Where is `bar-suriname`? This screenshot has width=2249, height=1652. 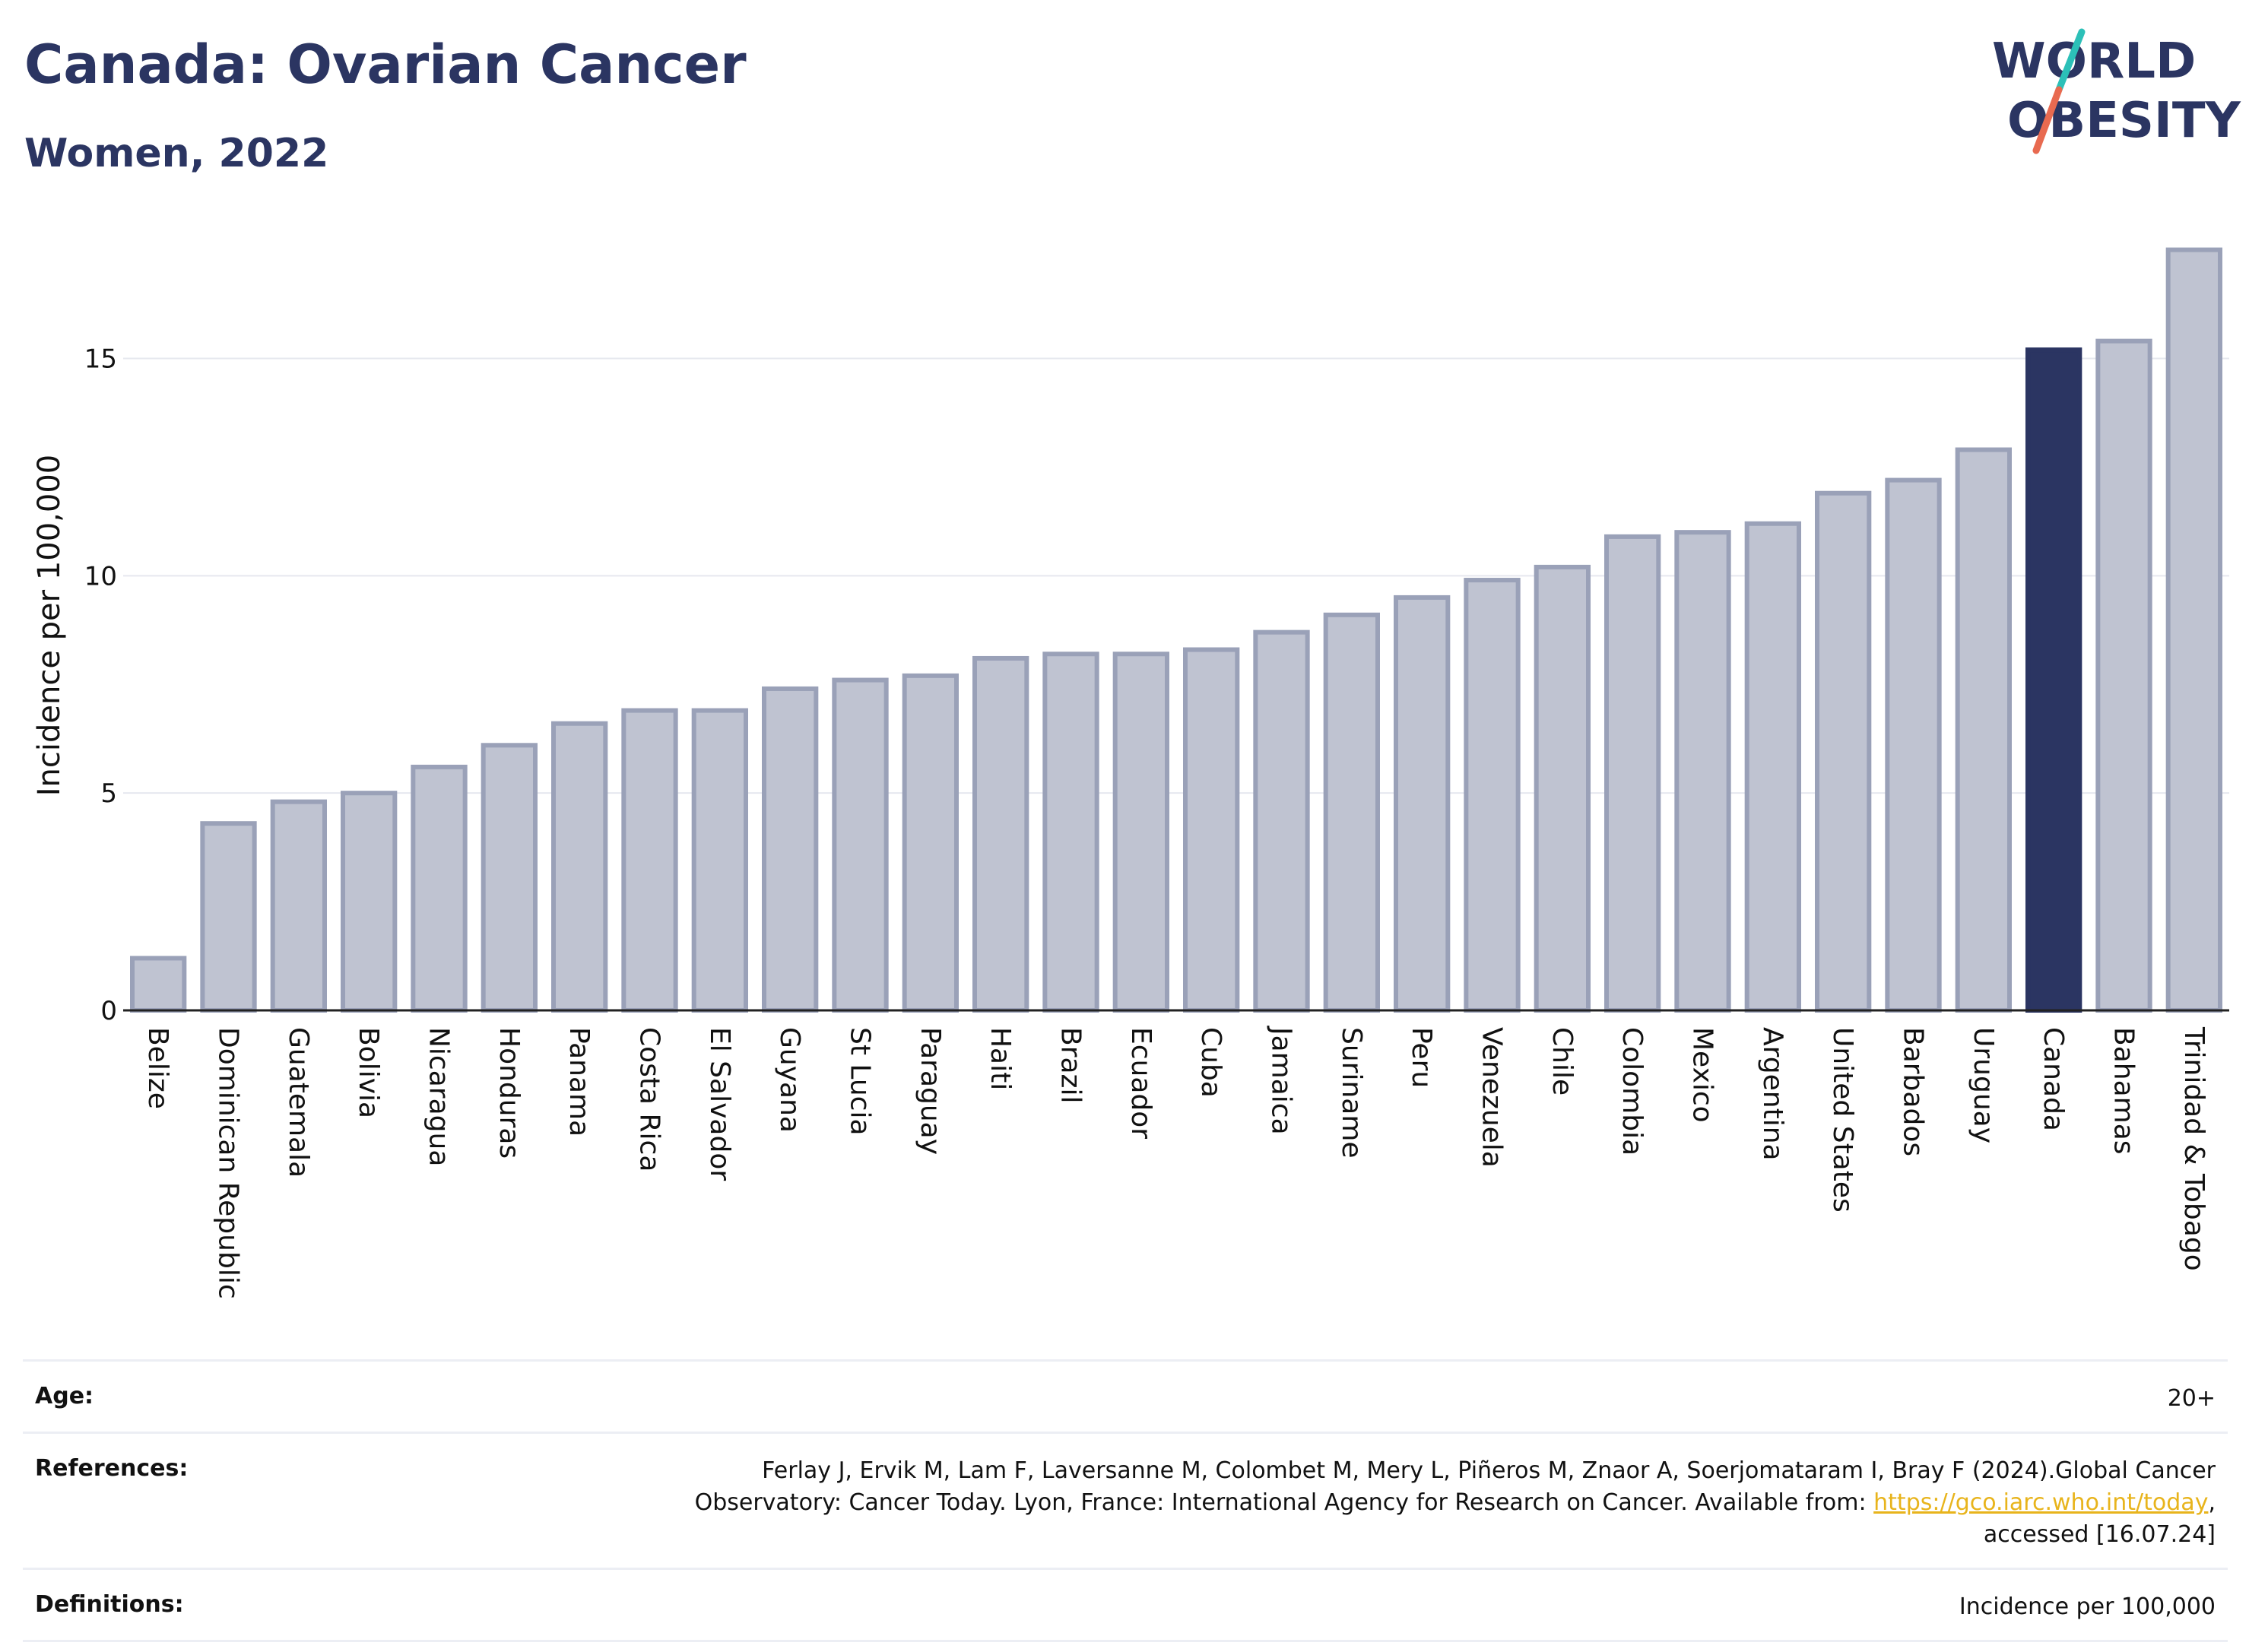
bar-suriname is located at coordinates (1351, 812).